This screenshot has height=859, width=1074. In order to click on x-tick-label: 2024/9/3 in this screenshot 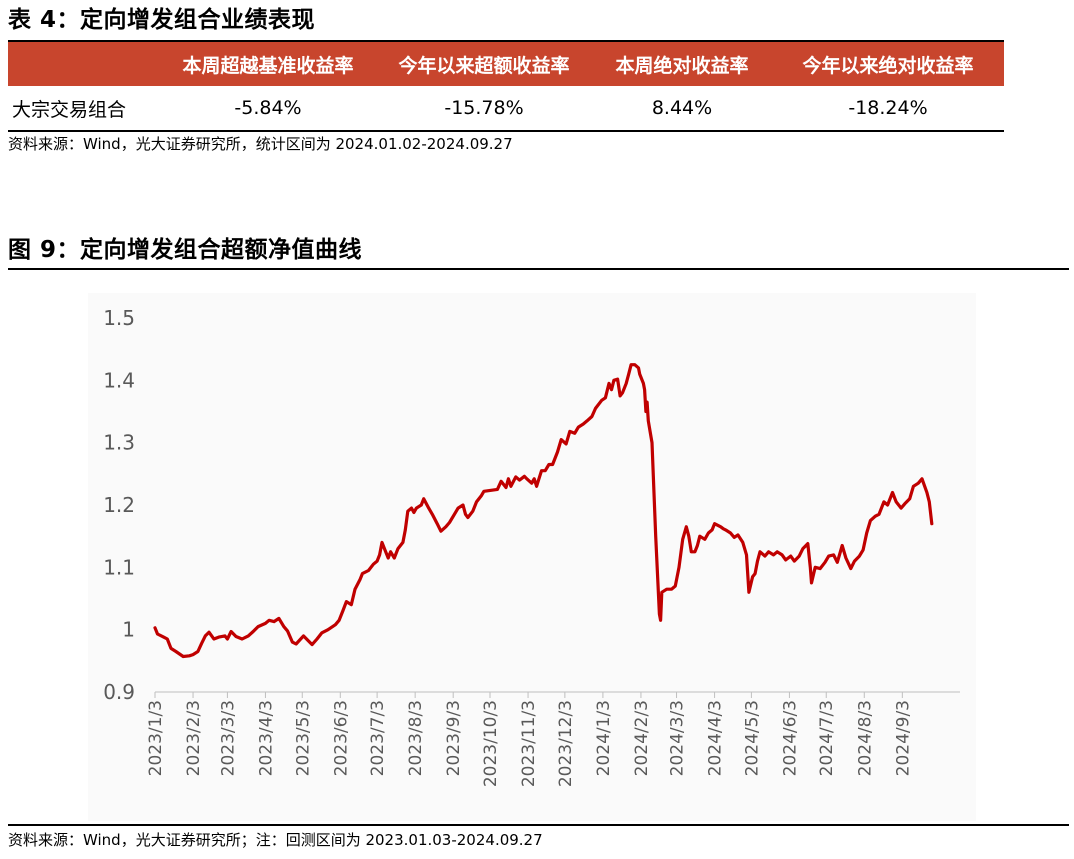, I will do `click(903, 738)`.